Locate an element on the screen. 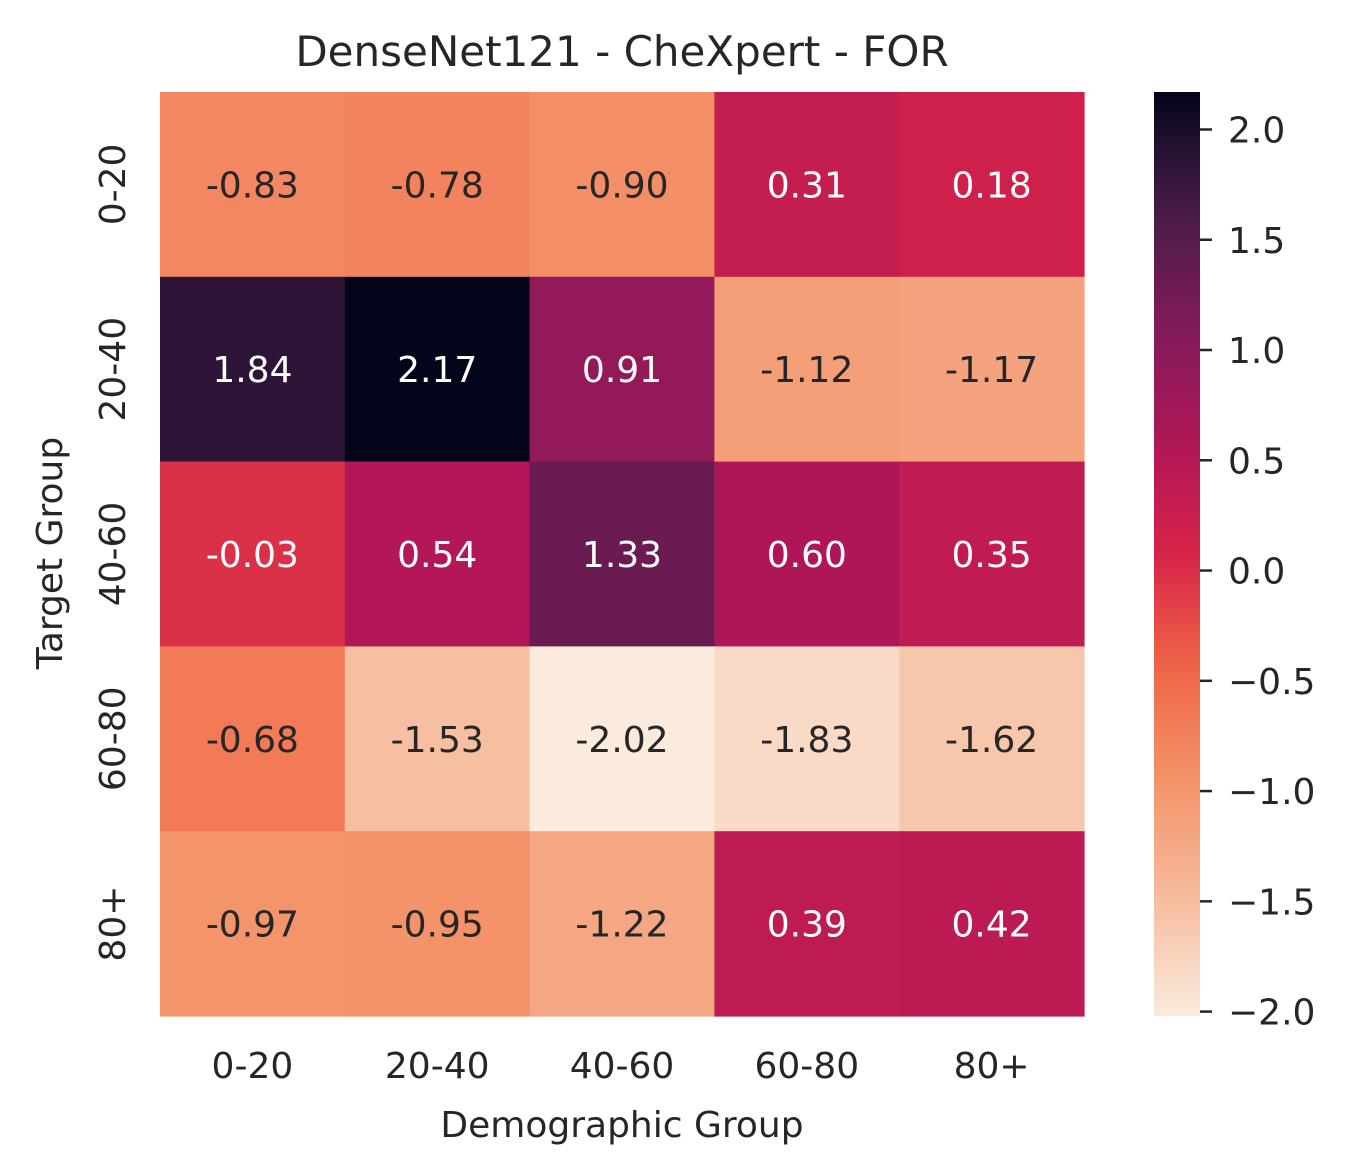 This screenshot has width=1360, height=1176. cell-value-label: -1.17 is located at coordinates (991, 370).